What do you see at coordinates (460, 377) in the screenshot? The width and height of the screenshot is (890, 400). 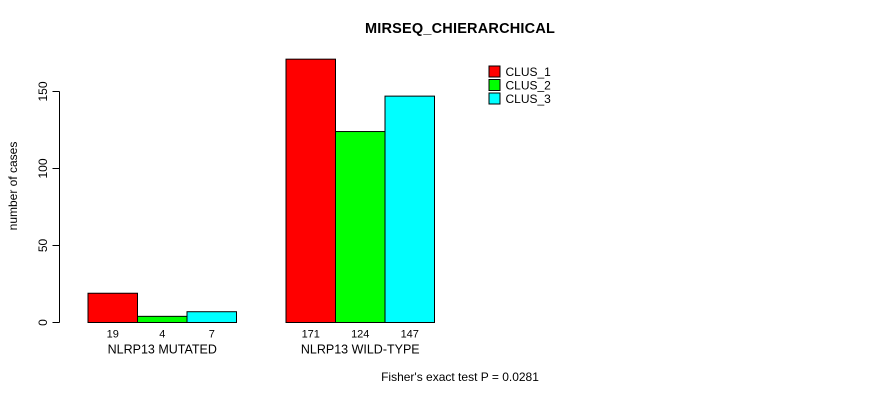 I see `fishers-test-annotation: Fisher's exact test P = 0.0281` at bounding box center [460, 377].